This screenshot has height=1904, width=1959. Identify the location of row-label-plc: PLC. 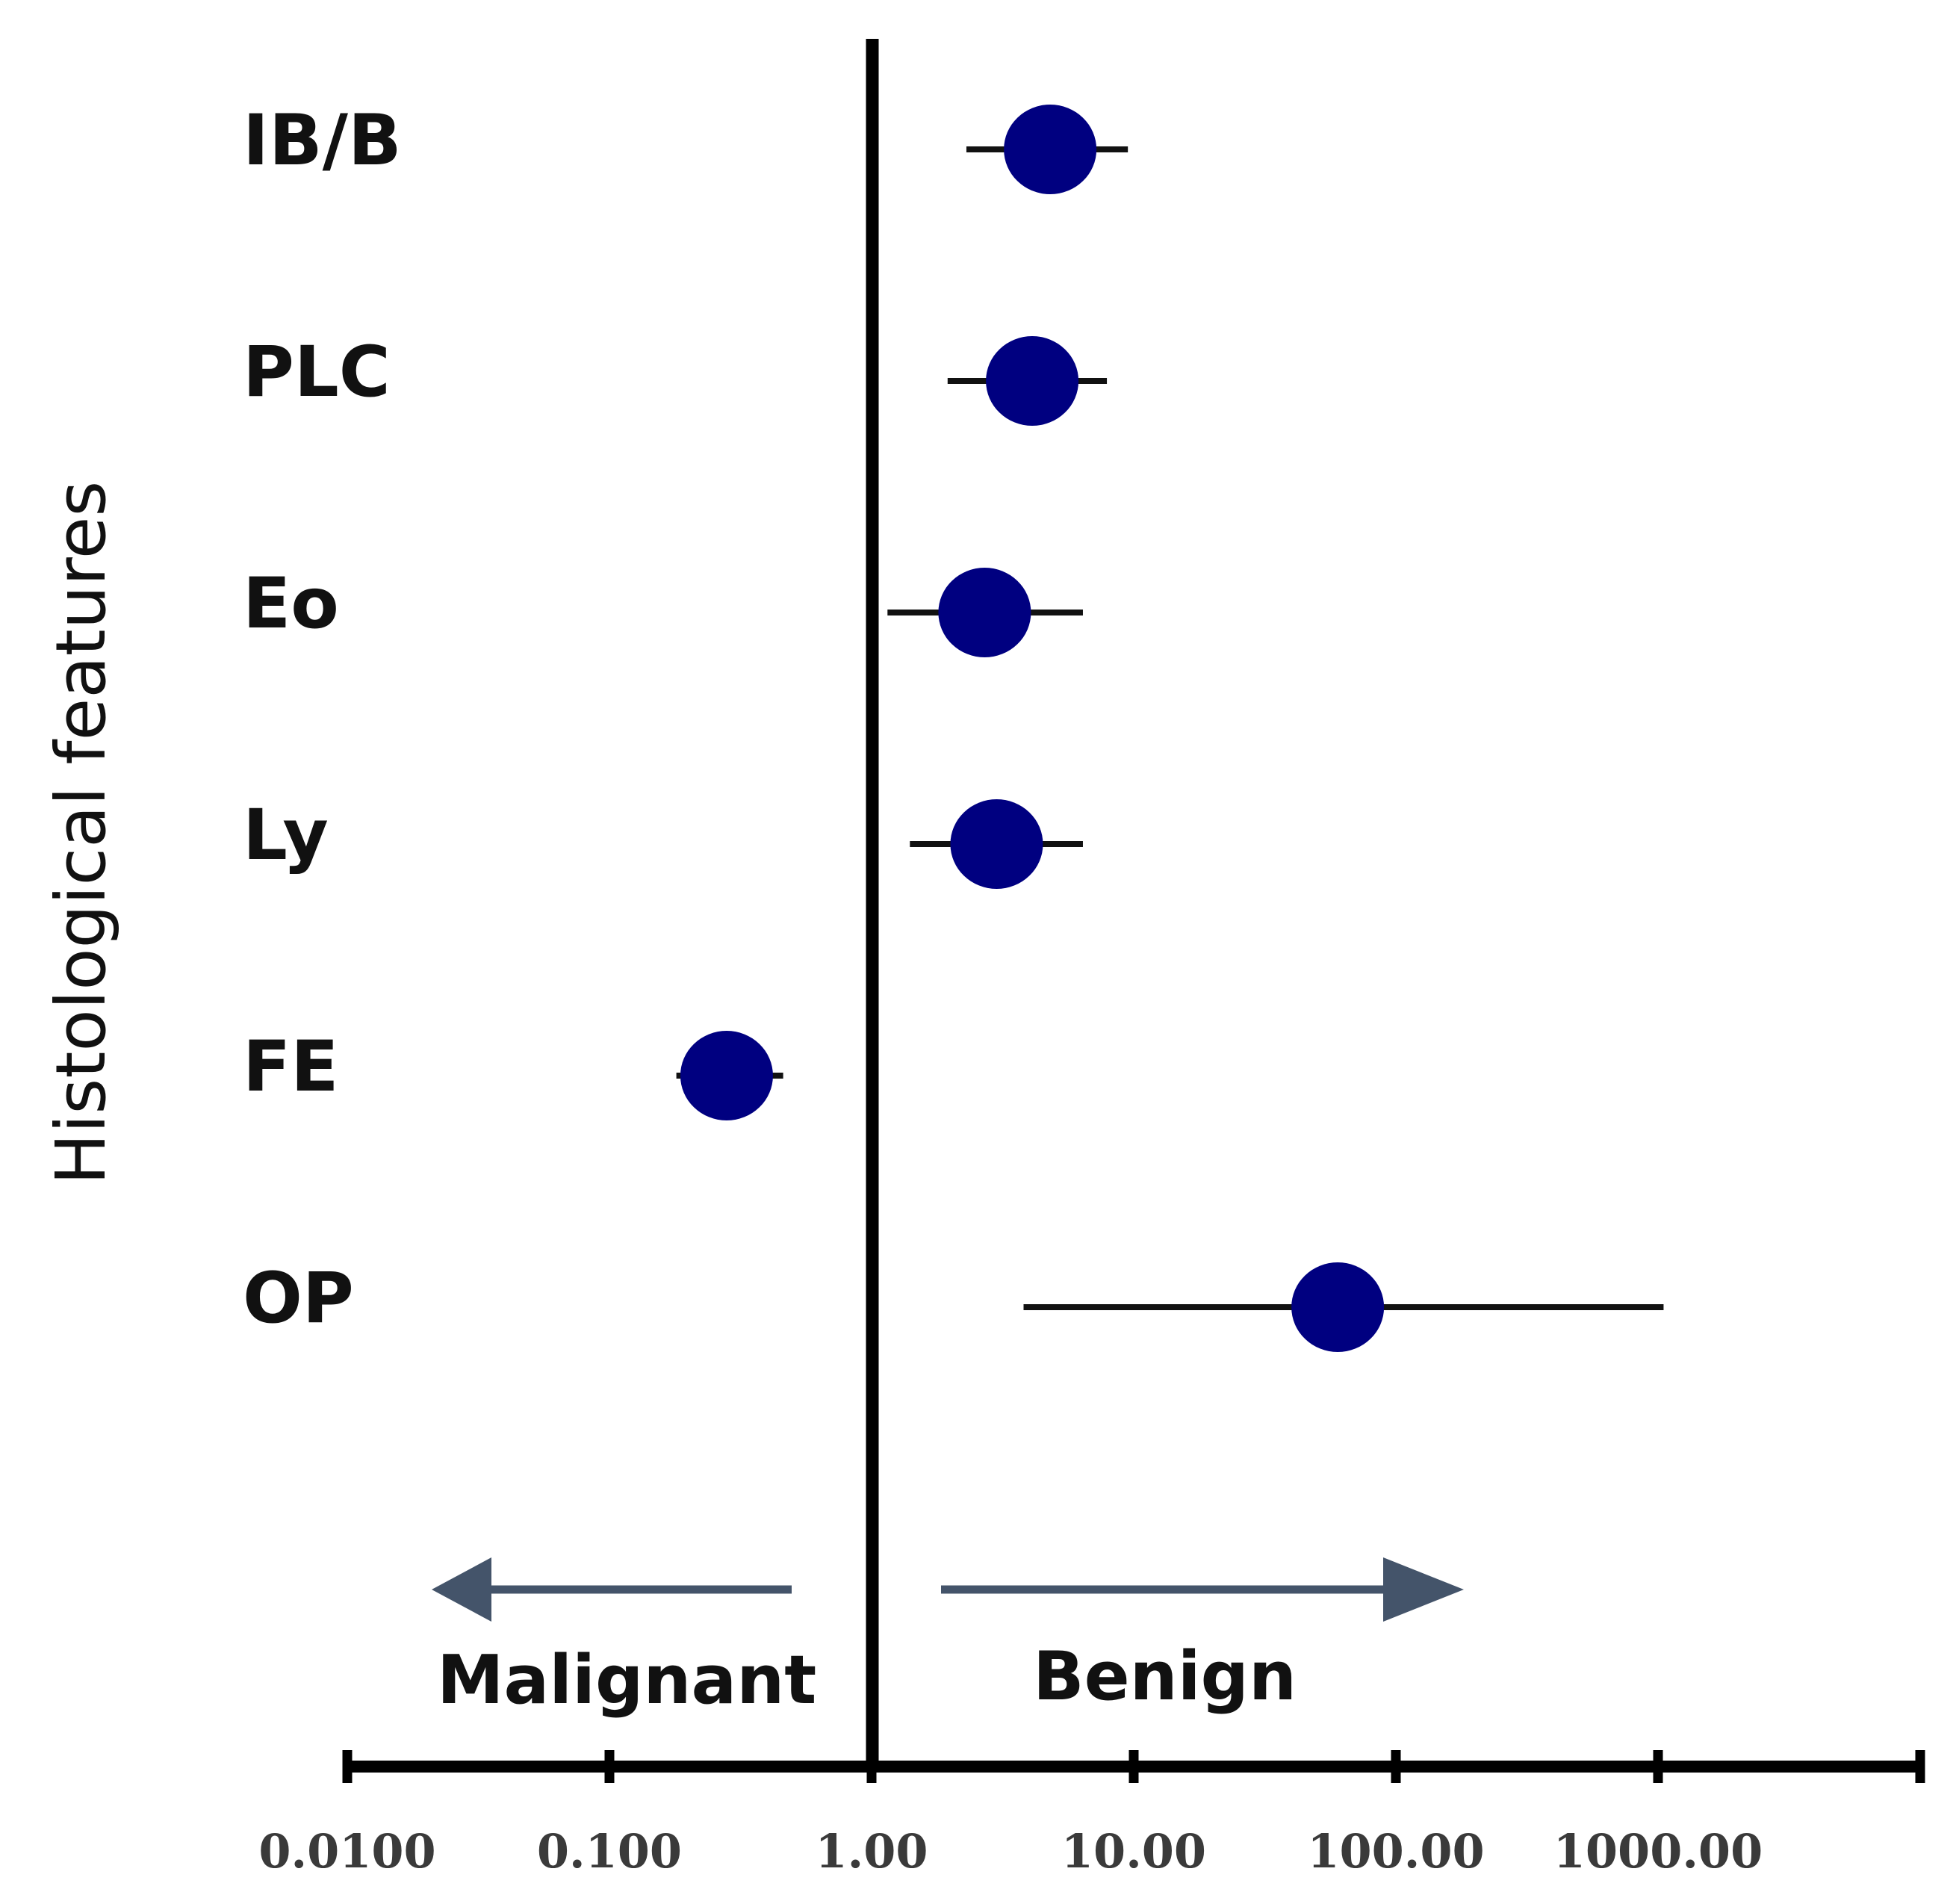
(317, 372).